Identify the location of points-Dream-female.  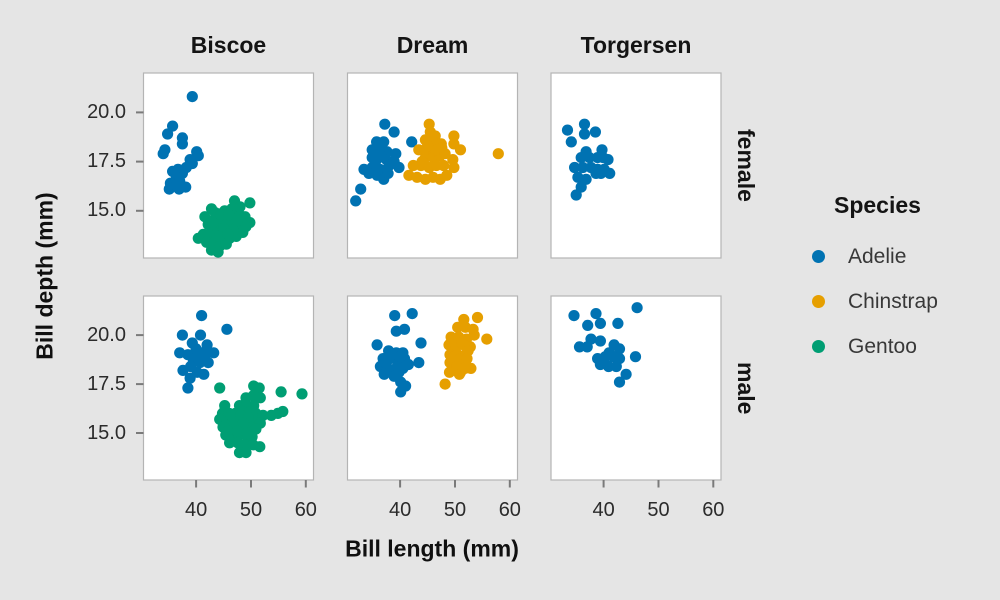
(427, 162).